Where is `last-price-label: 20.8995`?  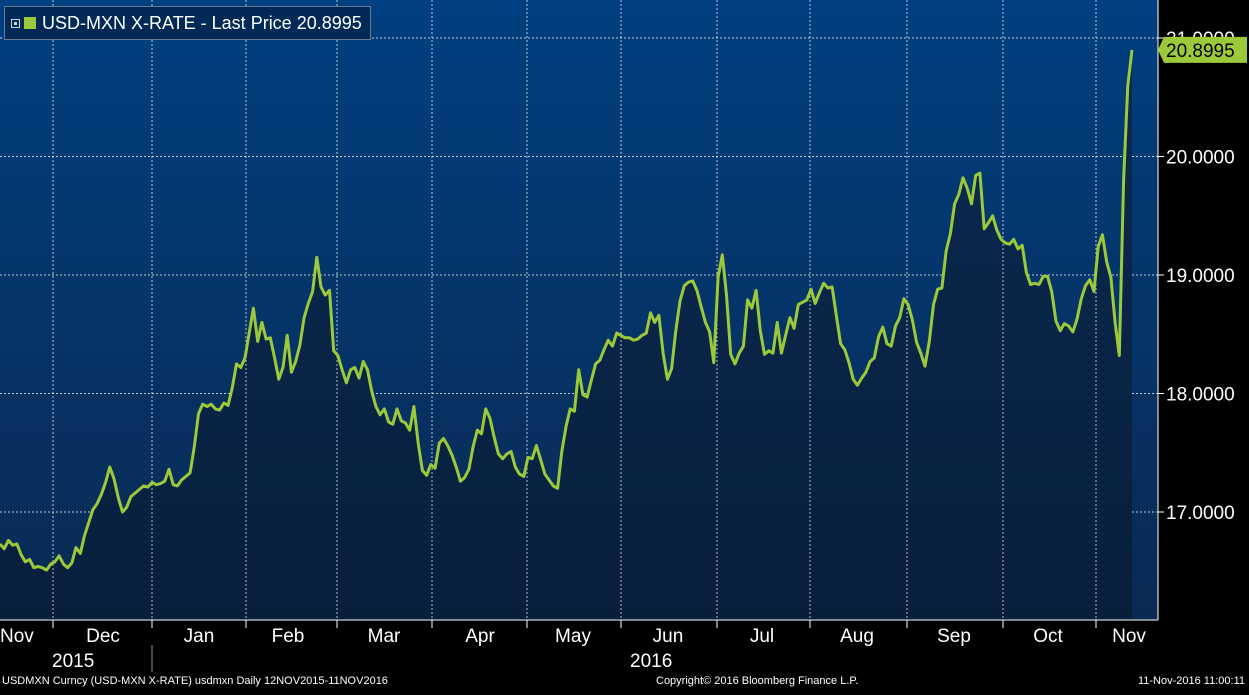
last-price-label: 20.8995 is located at coordinates (1202, 49).